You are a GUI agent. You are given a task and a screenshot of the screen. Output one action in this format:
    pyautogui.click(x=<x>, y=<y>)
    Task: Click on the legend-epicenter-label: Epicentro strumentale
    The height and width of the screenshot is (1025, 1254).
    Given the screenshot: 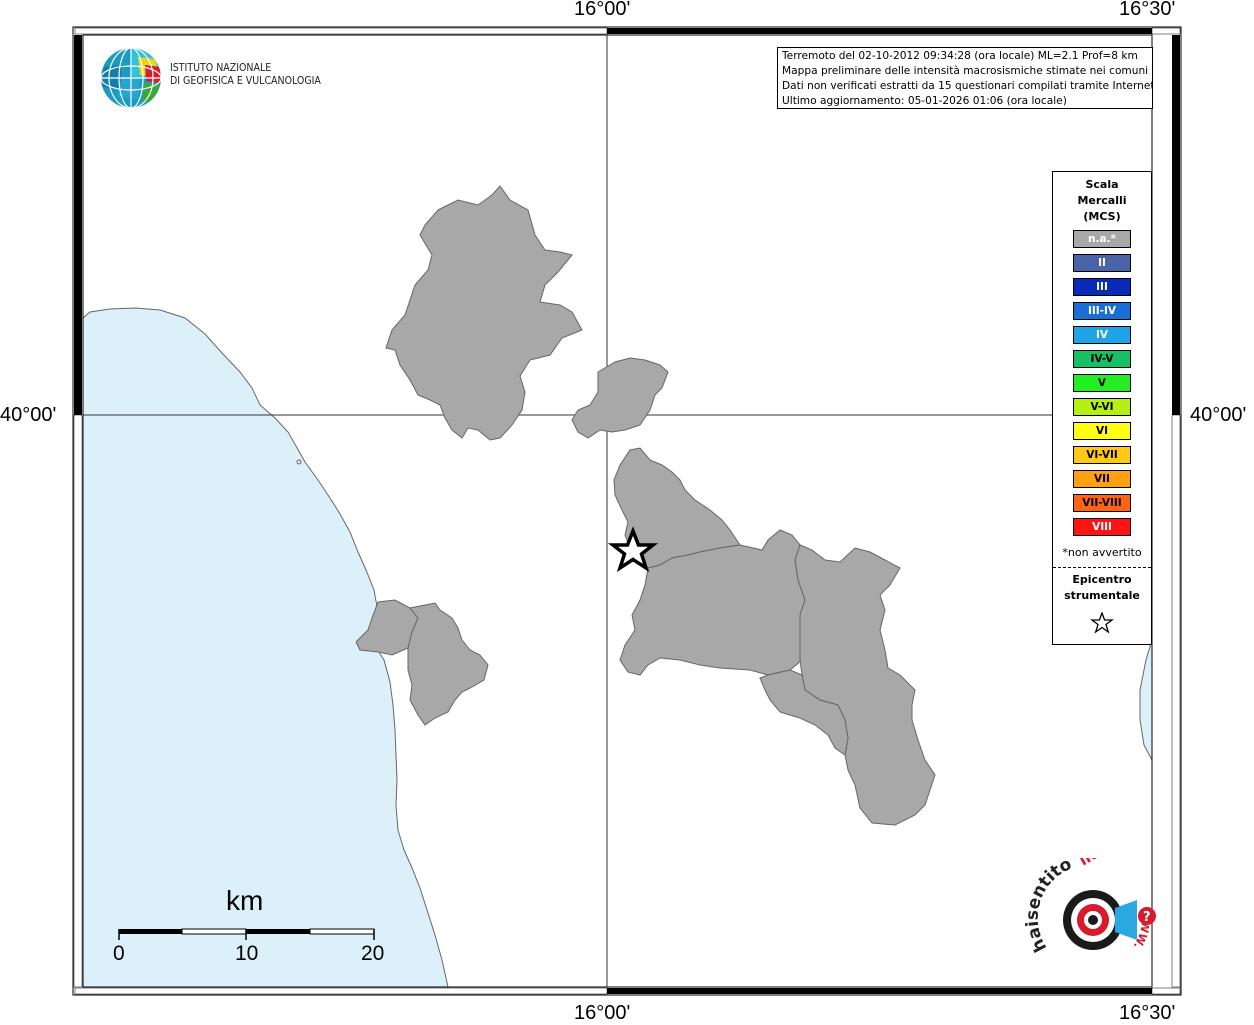 What is the action you would take?
    pyautogui.click(x=1102, y=588)
    